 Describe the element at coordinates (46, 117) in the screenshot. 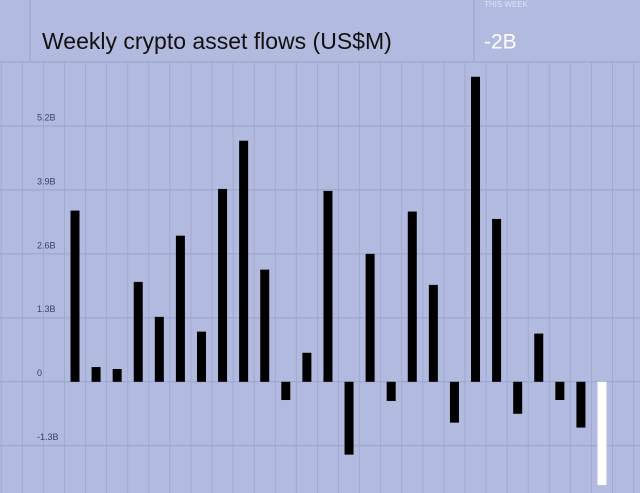

I see `y-tick-label: 5.2B` at that location.